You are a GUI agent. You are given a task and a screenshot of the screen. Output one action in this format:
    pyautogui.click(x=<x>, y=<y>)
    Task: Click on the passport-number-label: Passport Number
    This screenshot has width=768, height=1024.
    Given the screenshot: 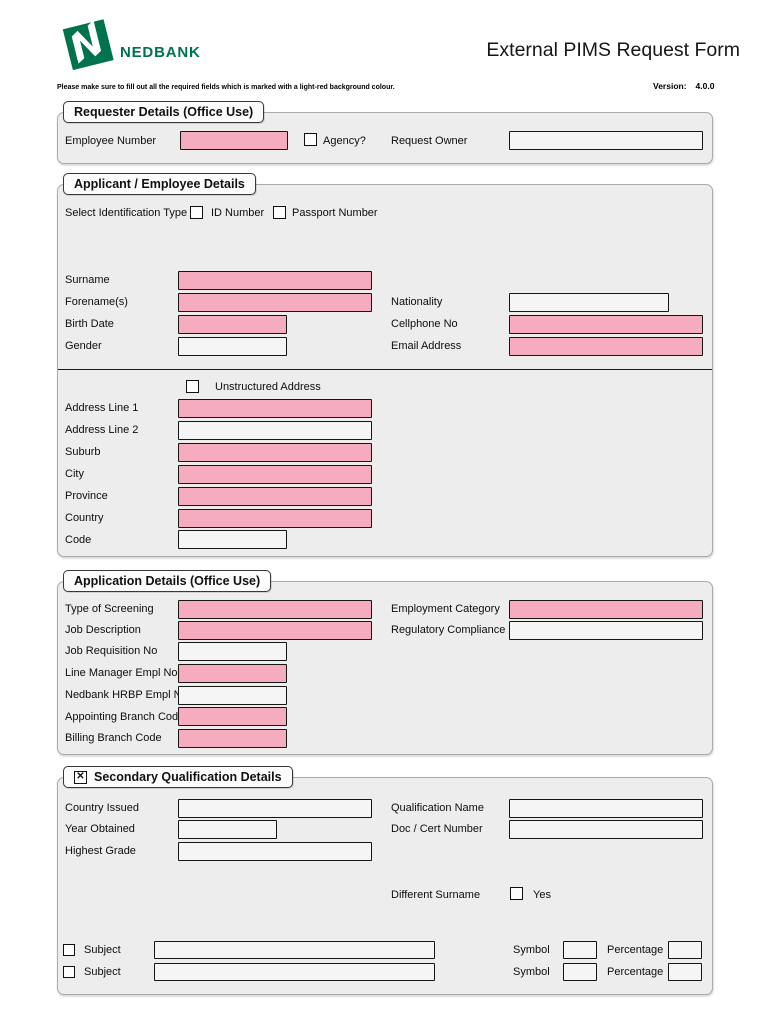 What is the action you would take?
    pyautogui.click(x=335, y=213)
    